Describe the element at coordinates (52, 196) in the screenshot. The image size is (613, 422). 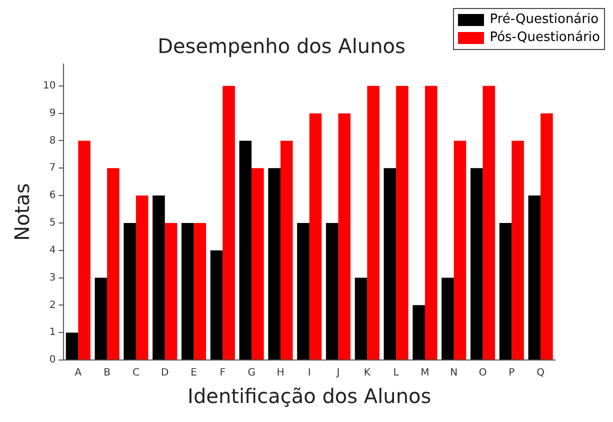
I see `y-tick-label: 6` at that location.